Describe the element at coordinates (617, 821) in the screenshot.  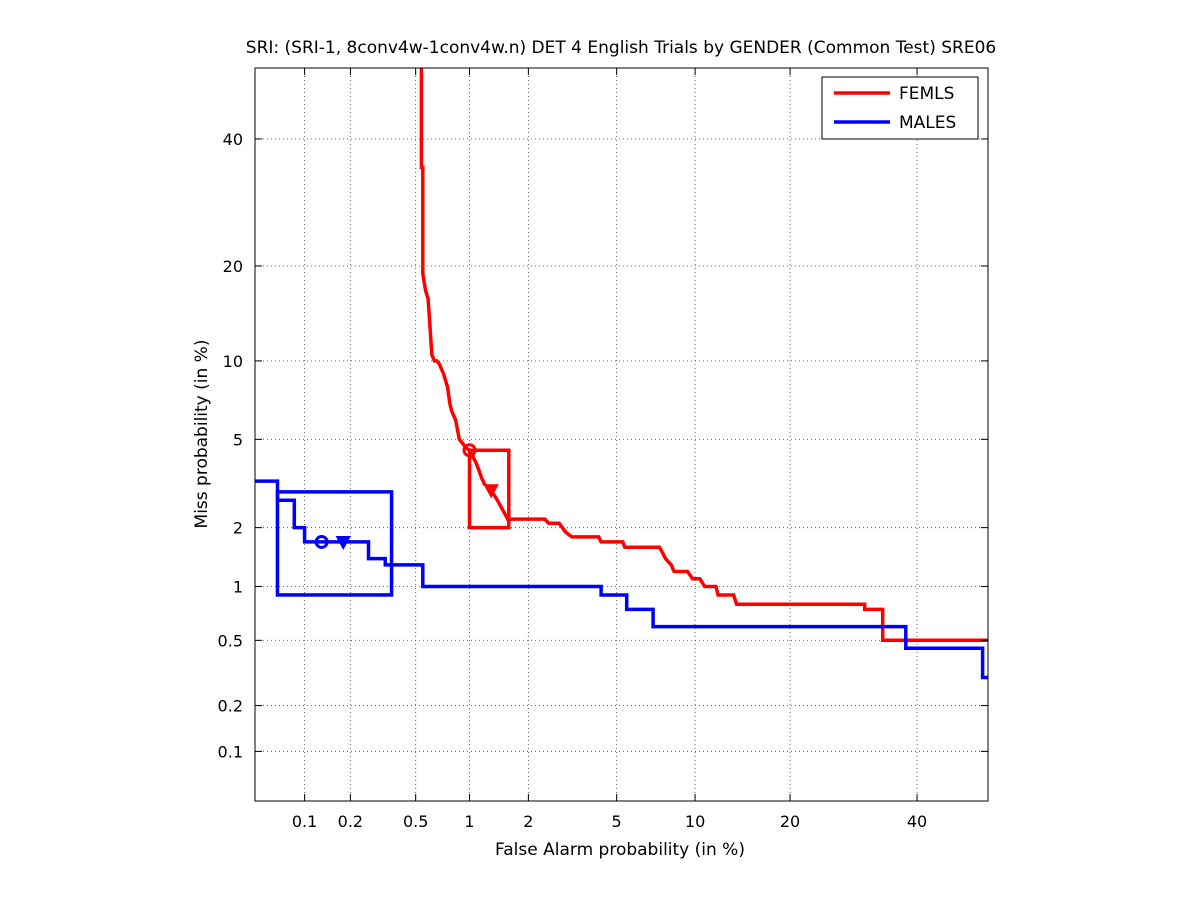
I see `x-tick-label: 5` at that location.